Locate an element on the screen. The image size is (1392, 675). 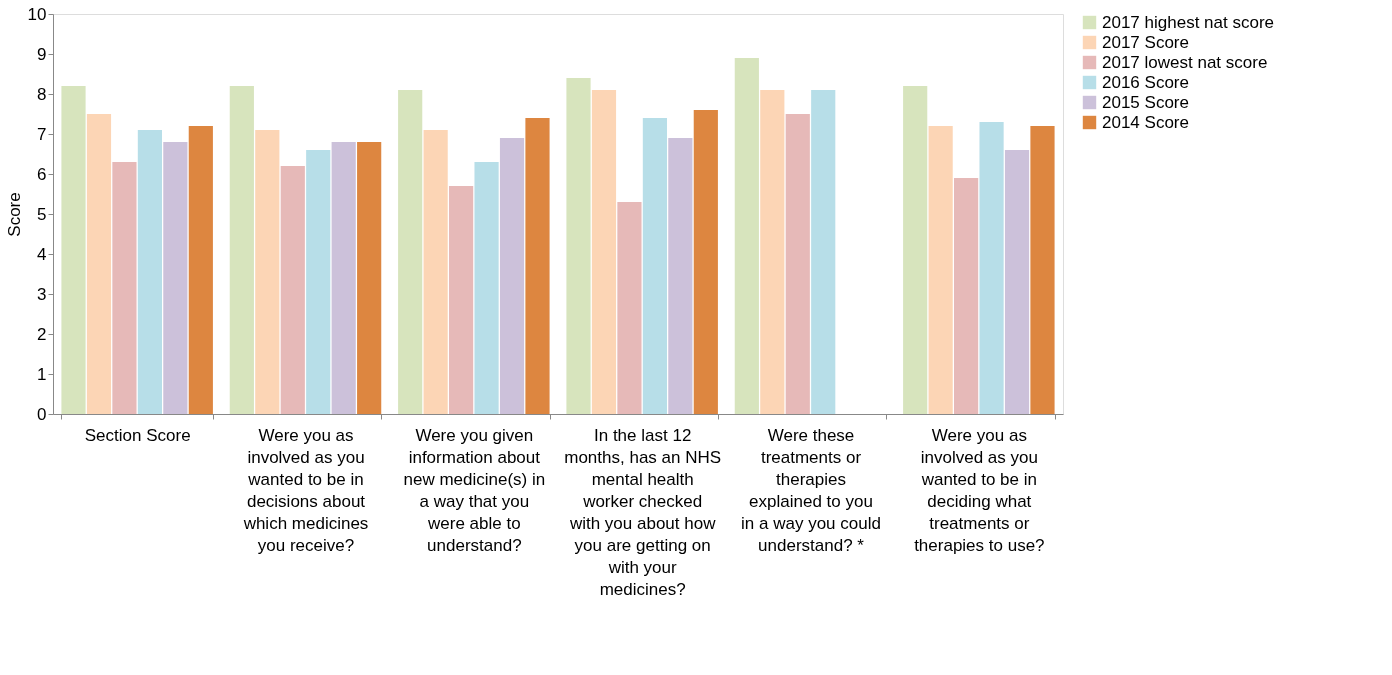
x-tick-label: Section Score is located at coordinates (137, 435).